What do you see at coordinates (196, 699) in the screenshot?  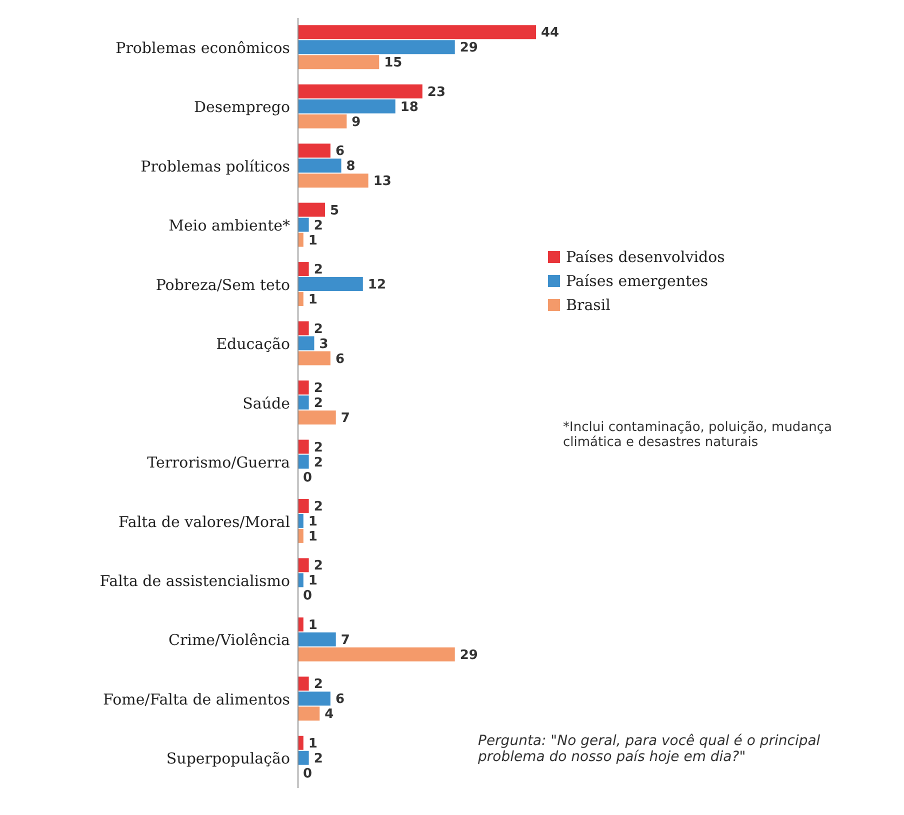 I see `y-tick-label: Fome/Falta de alimentos` at bounding box center [196, 699].